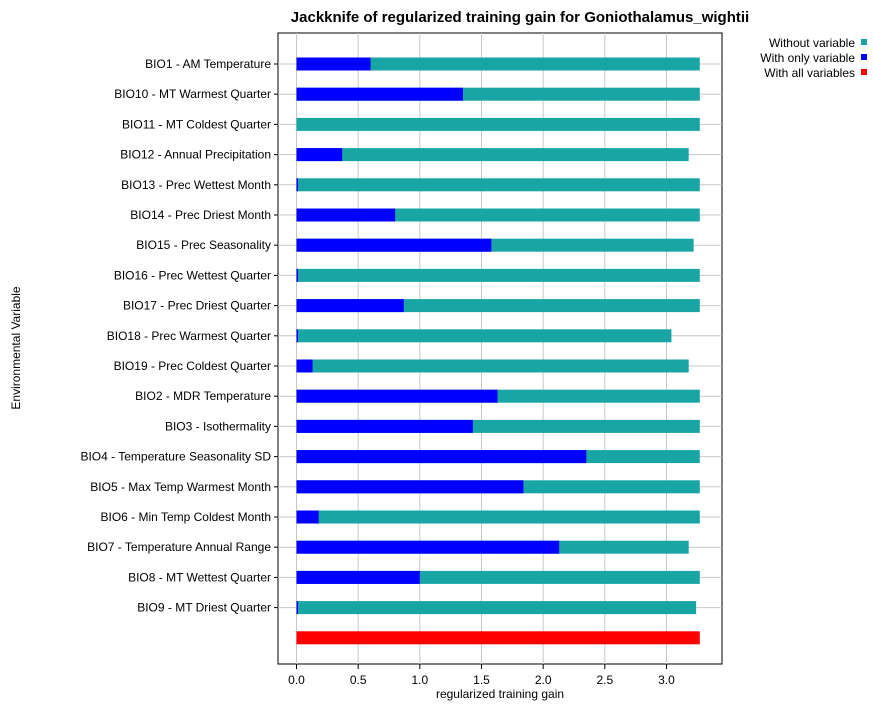 The height and width of the screenshot is (706, 874). I want to click on x-tick-label: 1.0, so click(419, 680).